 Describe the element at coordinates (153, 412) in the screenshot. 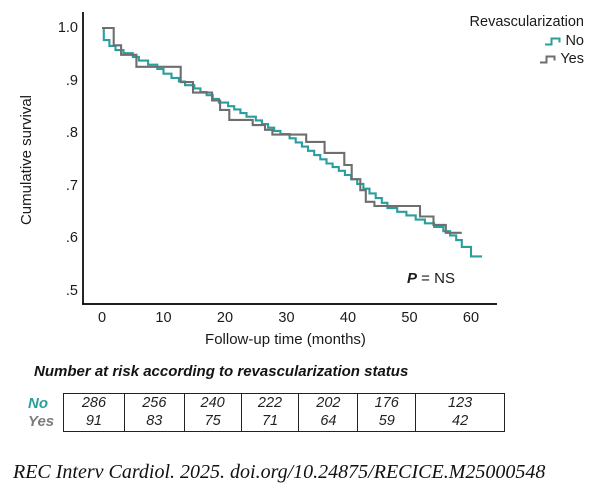

I see `risk-column-10mo: 256 83` at that location.